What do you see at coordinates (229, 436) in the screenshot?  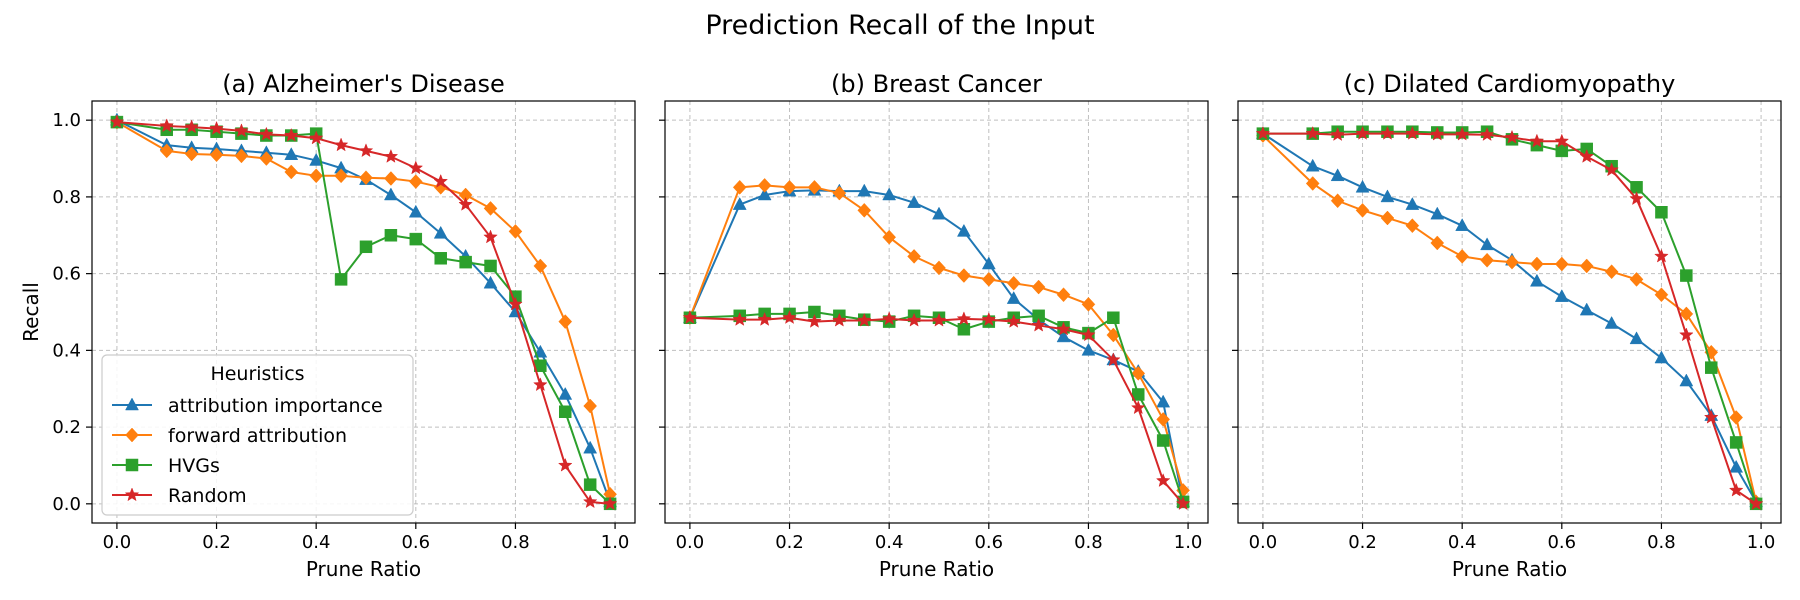 I see `legend-entry: forward attribution` at bounding box center [229, 436].